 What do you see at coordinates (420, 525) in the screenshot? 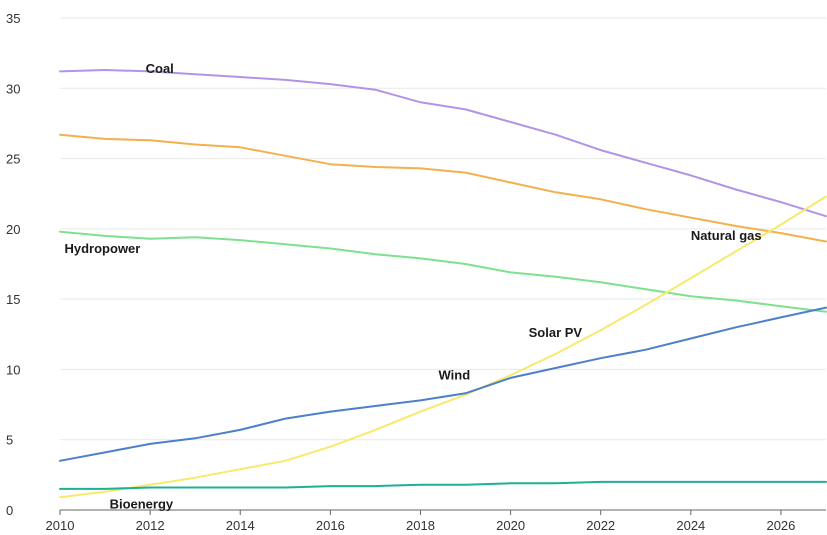
I see `x-tick-label: 2018` at bounding box center [420, 525].